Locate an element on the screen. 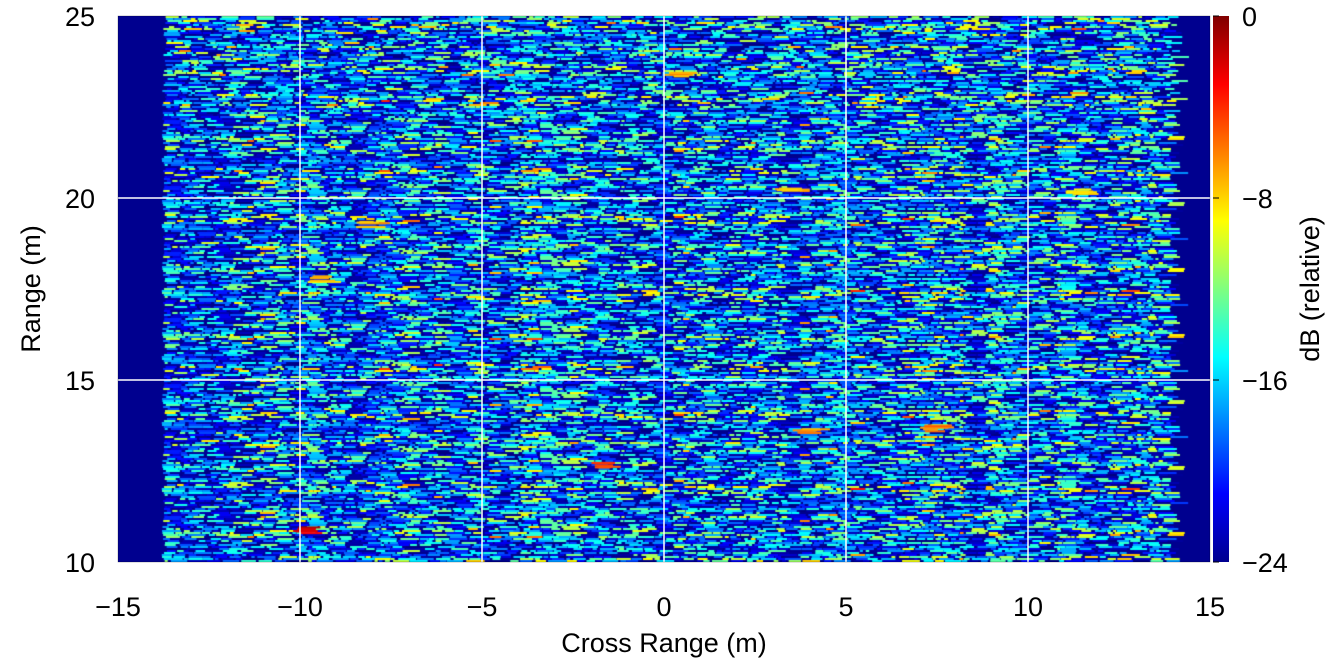  x-tick-label: −10 is located at coordinates (300, 607).